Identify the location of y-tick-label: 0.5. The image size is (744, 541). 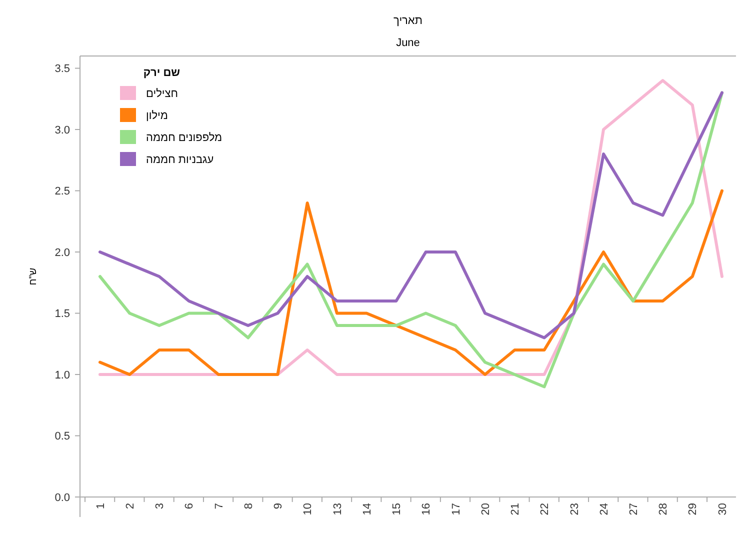
(62, 436).